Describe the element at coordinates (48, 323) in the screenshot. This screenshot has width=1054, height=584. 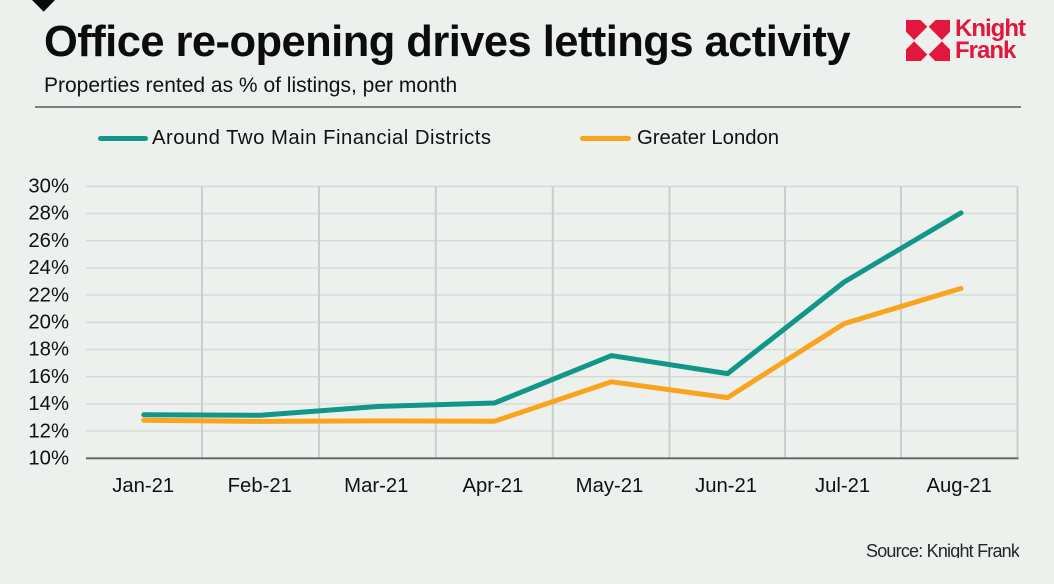
I see `svg-text: 20%` at that location.